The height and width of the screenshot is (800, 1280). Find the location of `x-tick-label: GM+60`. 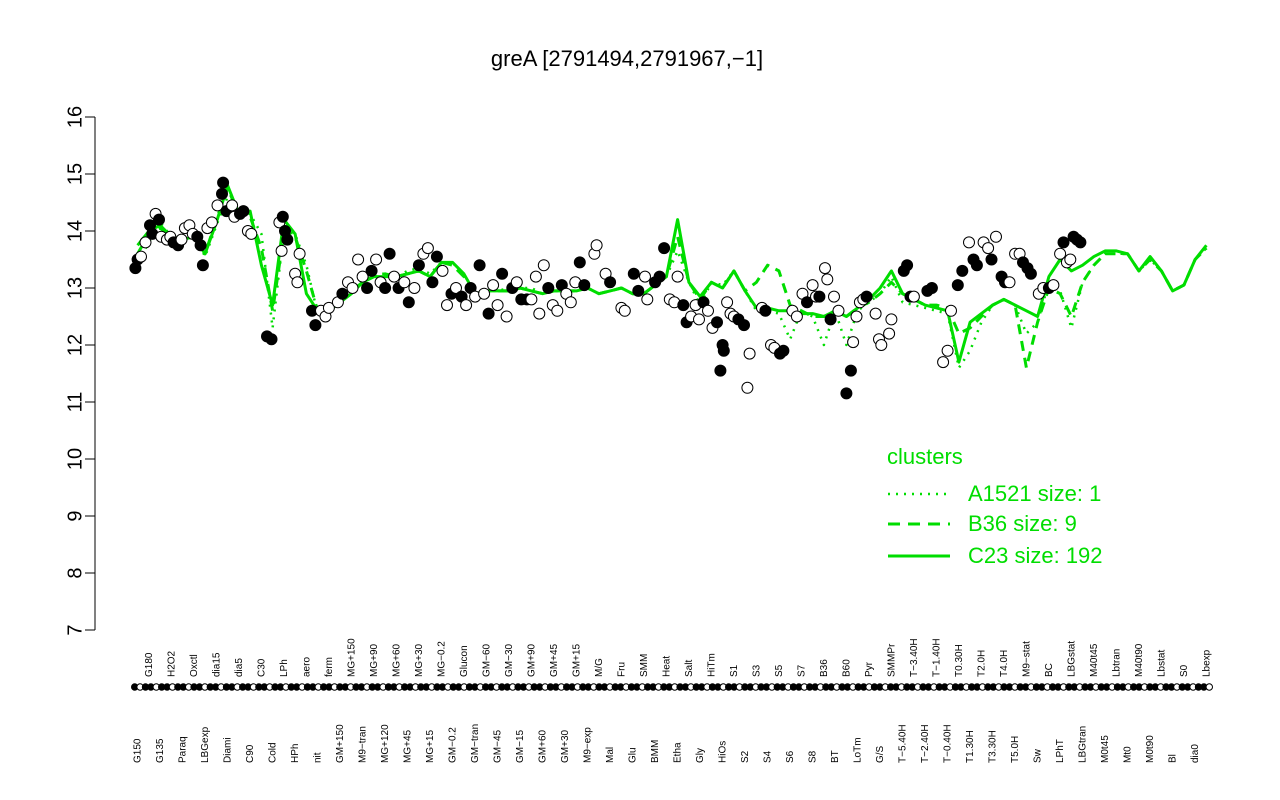

x-tick-label: GM+60 is located at coordinates (543, 746).